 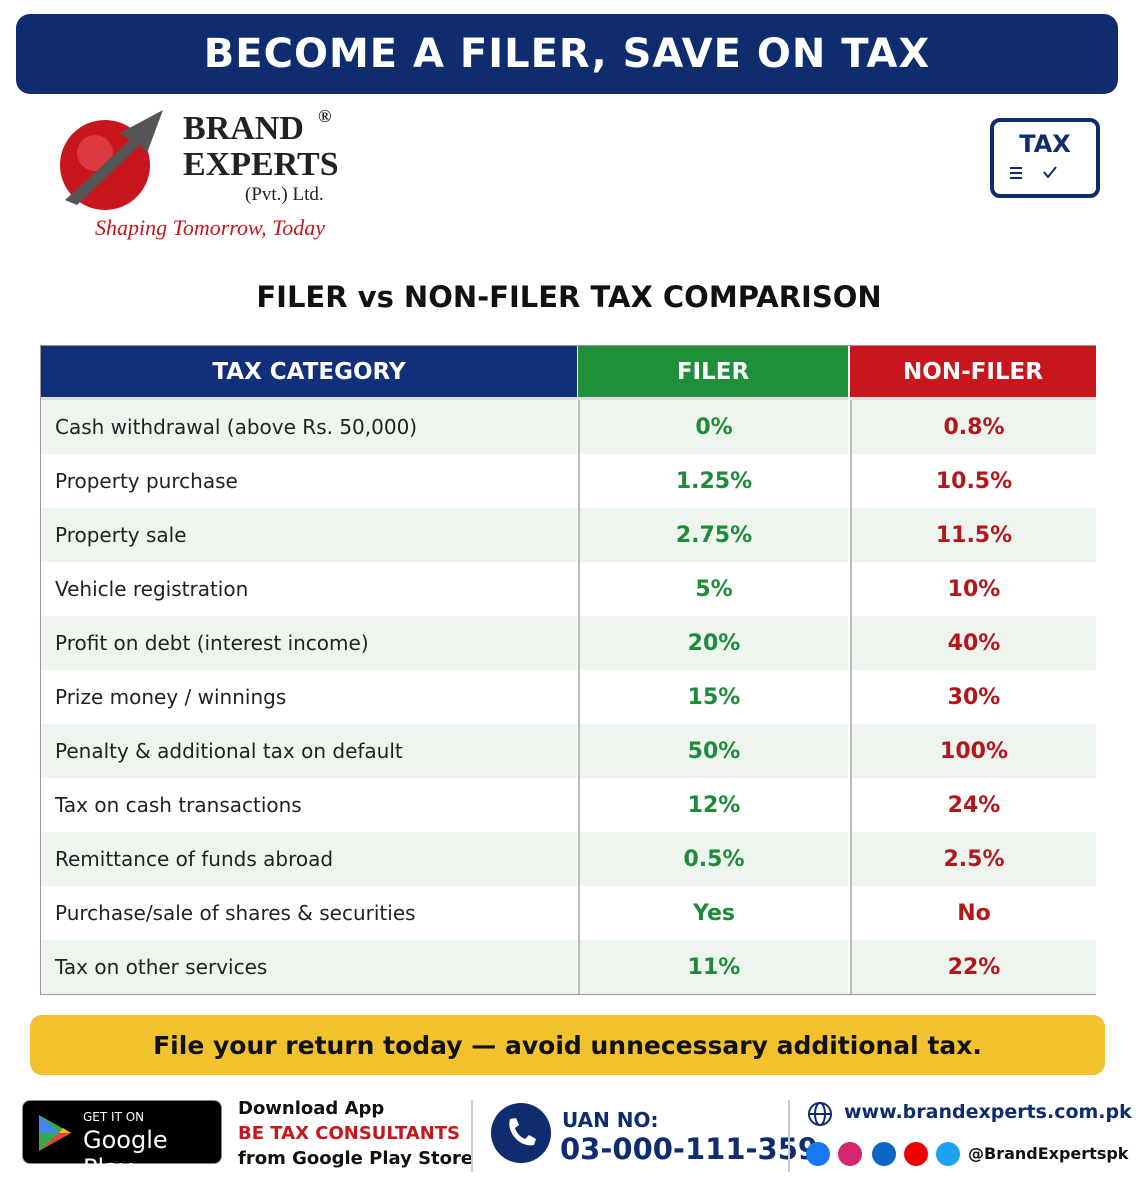 What do you see at coordinates (713, 697) in the screenshot?
I see `rate-cell: 15%` at bounding box center [713, 697].